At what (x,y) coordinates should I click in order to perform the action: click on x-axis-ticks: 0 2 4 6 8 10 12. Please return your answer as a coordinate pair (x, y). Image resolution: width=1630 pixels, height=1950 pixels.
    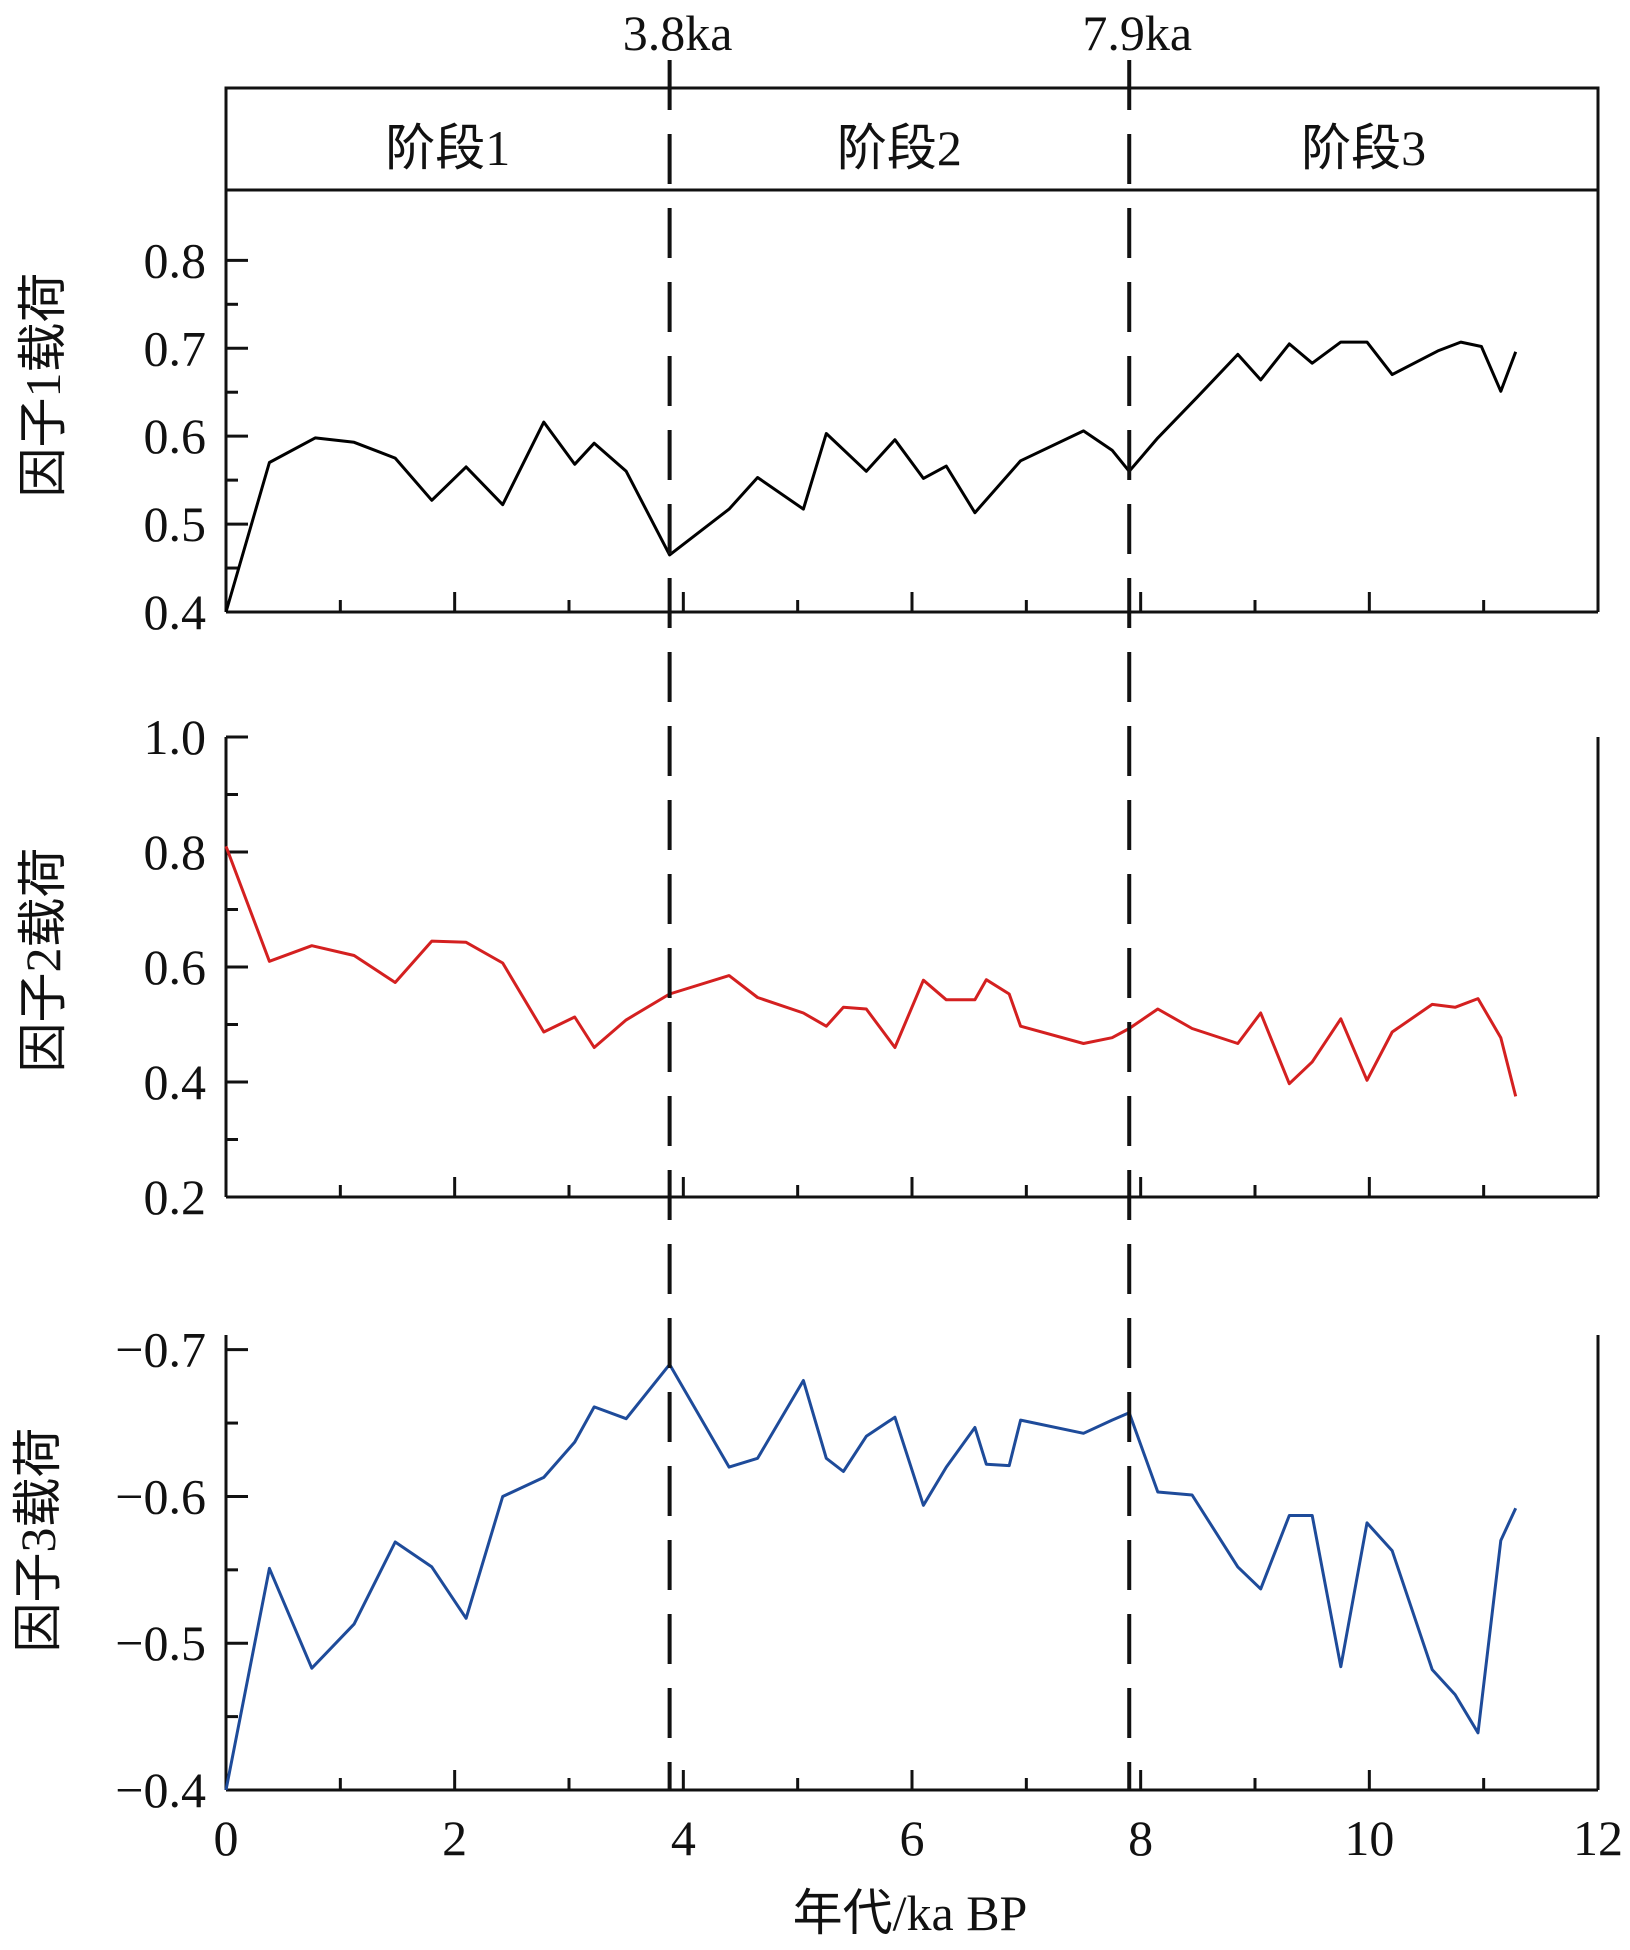
    Looking at the image, I should click on (919, 1838).